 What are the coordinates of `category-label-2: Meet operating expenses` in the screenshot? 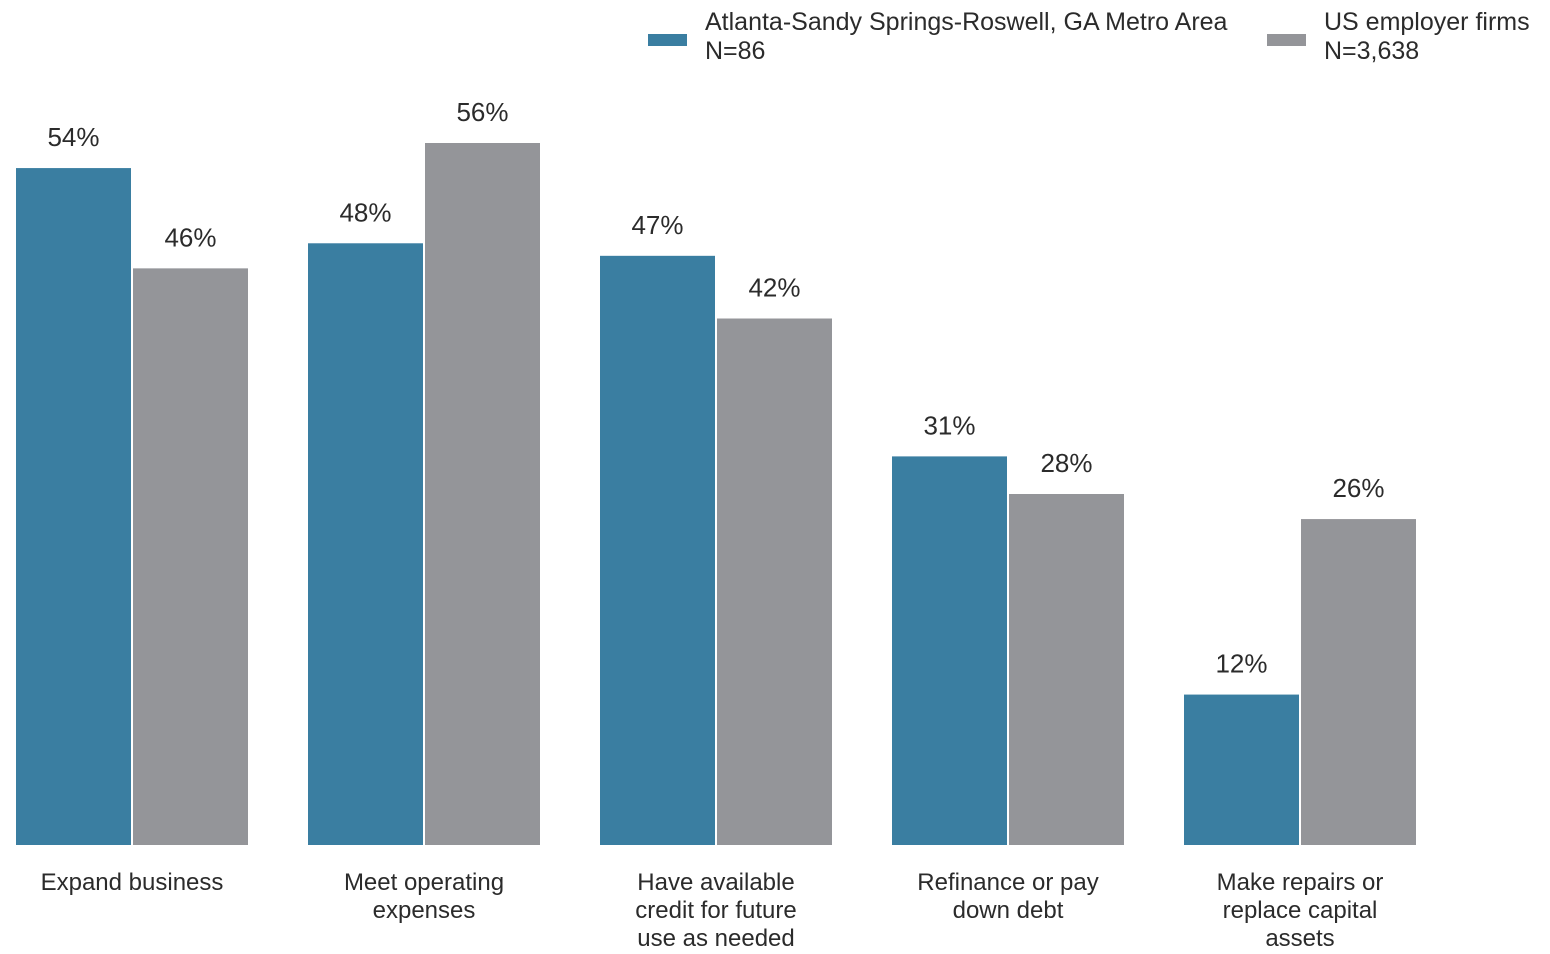 It's located at (424, 896).